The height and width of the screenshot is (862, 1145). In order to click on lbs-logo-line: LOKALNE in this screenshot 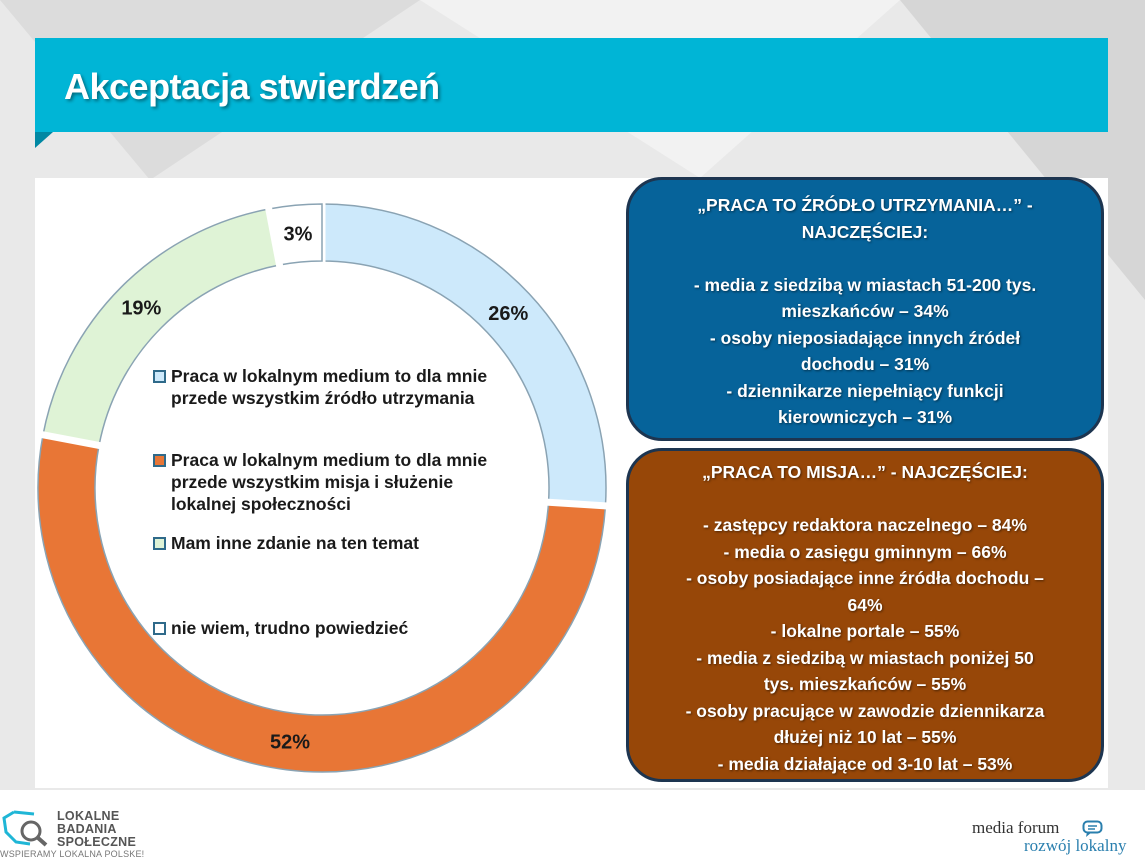, I will do `click(88, 816)`.